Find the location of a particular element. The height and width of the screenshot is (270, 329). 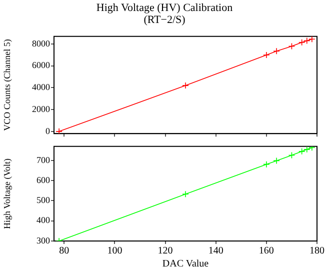

x-tick-label: 180 is located at coordinates (317, 251).